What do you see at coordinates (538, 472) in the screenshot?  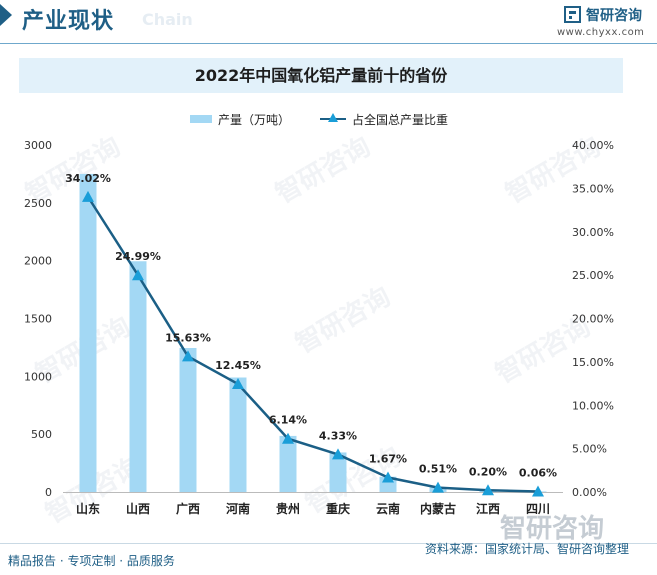 I see `share-data-label: 0.06%` at bounding box center [538, 472].